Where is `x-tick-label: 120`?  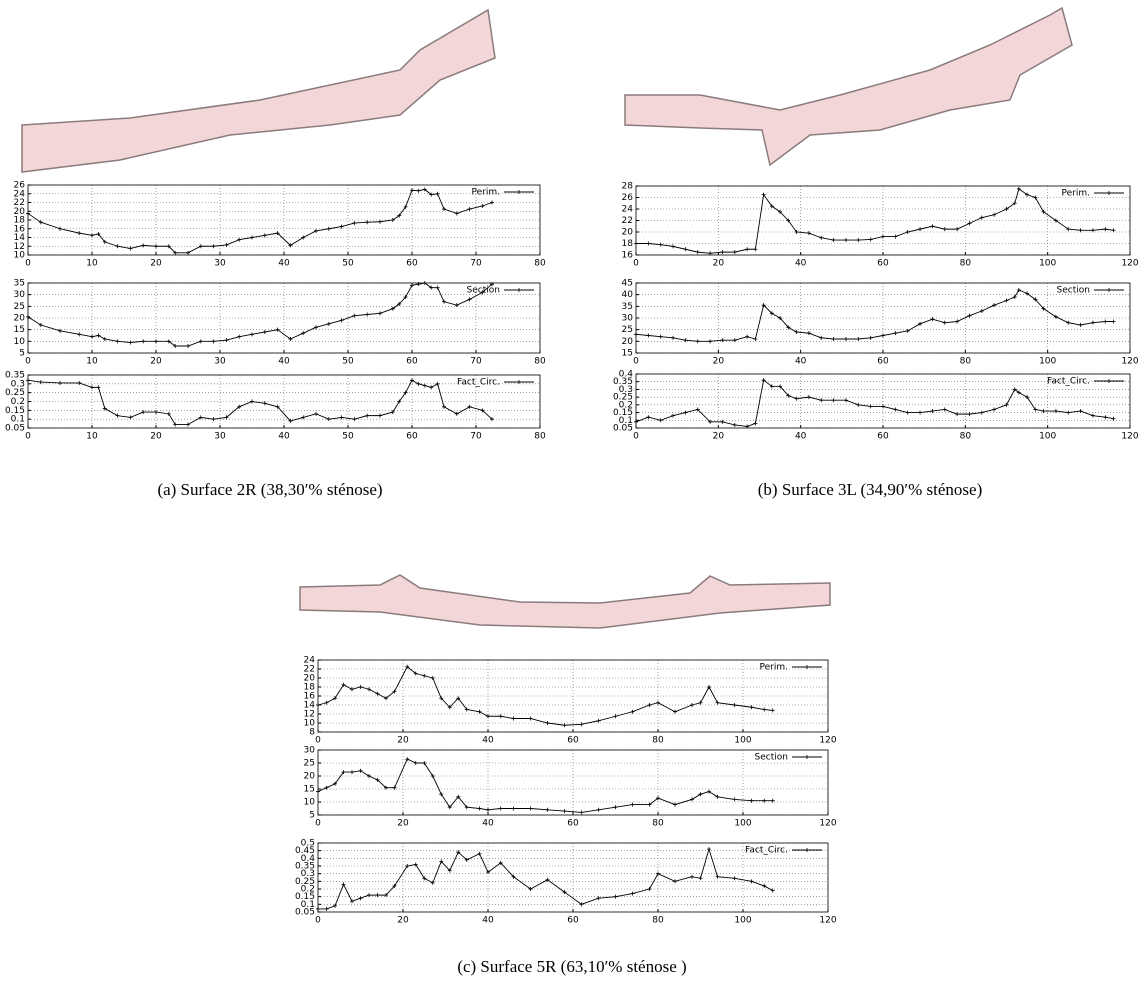 x-tick-label: 120 is located at coordinates (1129, 437).